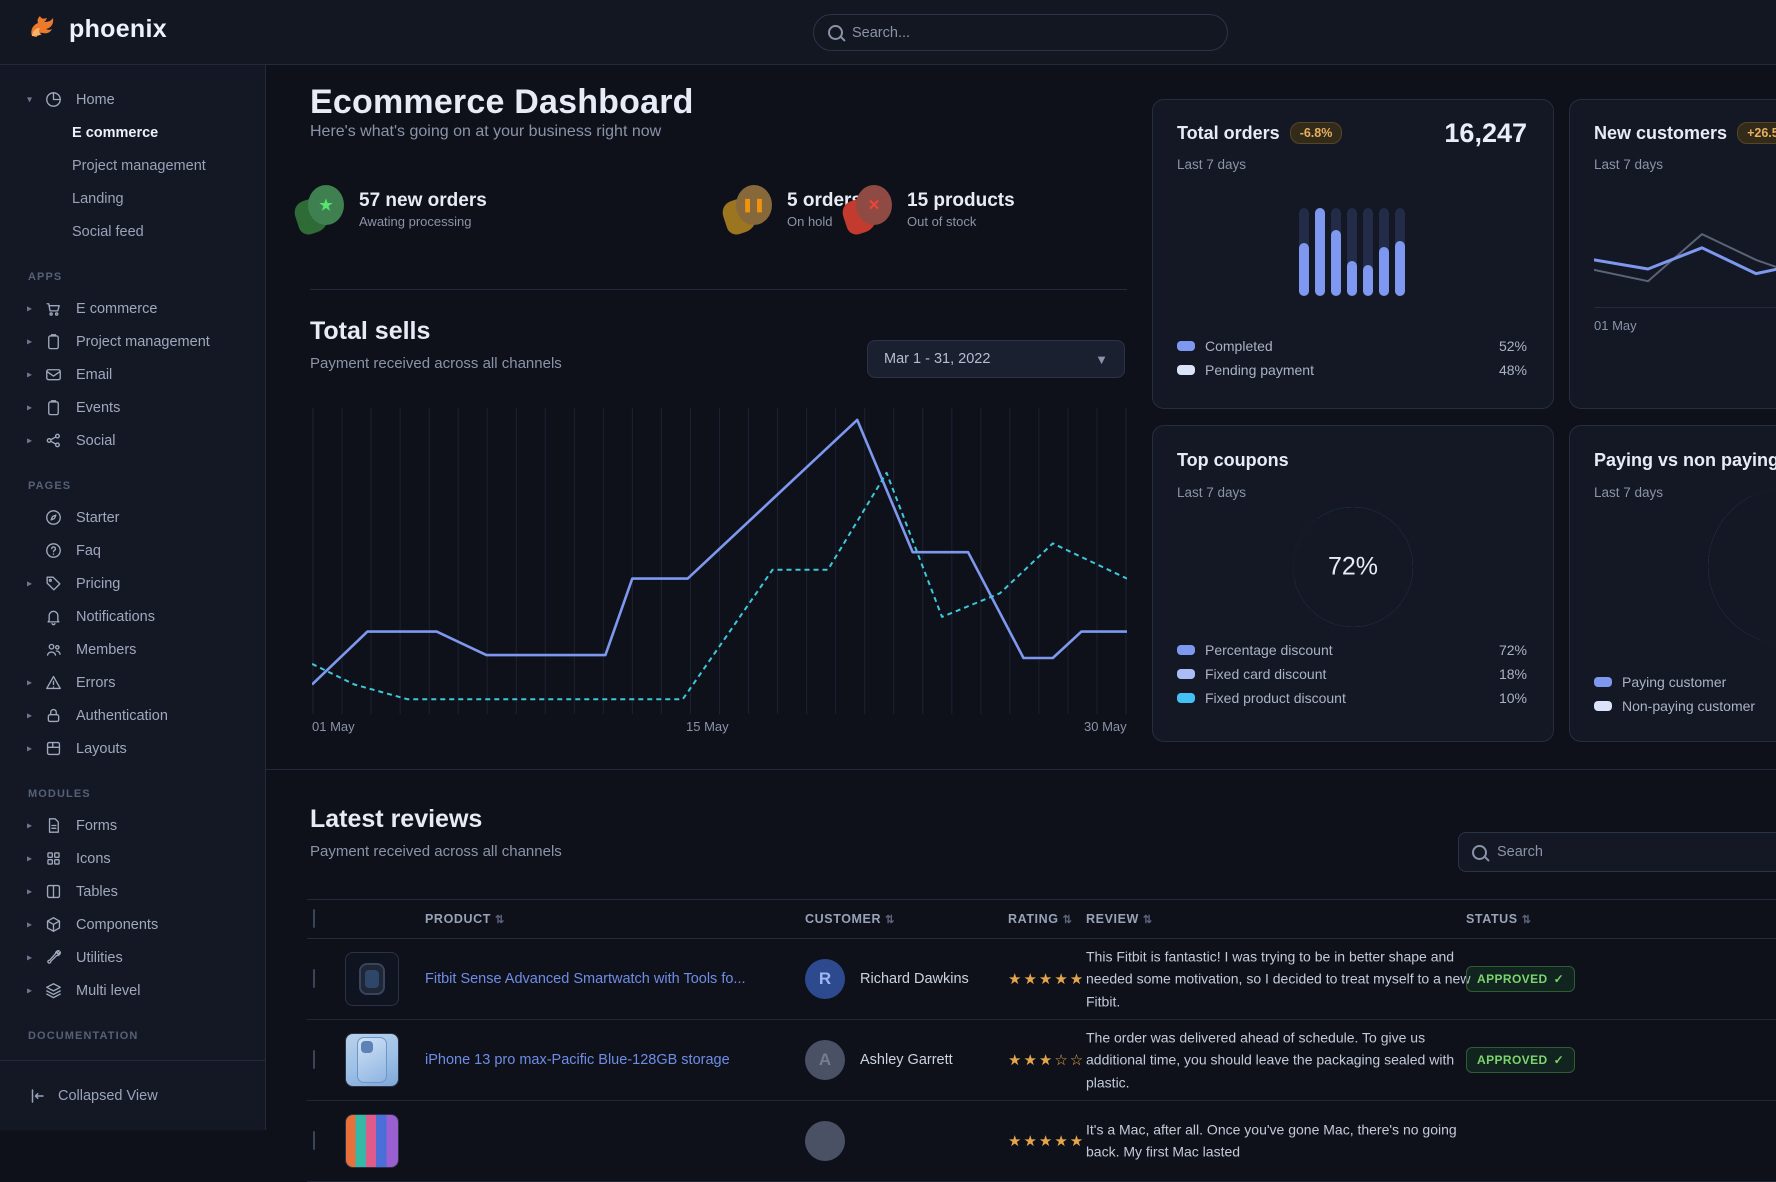 This screenshot has height=1182, width=1776. I want to click on sidebar-item-email: ▸ Email, so click(132, 374).